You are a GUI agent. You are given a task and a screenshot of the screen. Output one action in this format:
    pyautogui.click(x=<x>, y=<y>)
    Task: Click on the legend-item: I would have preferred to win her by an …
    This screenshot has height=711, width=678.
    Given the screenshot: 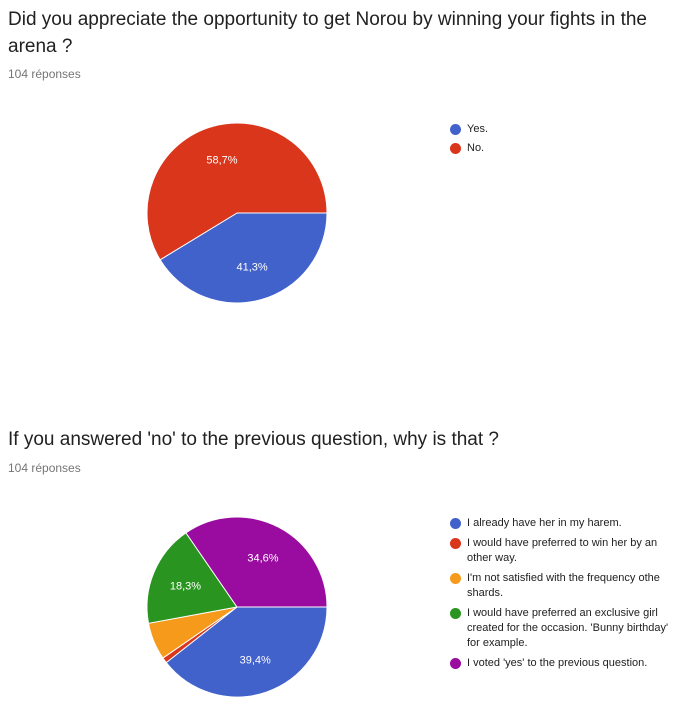 What is the action you would take?
    pyautogui.click(x=560, y=551)
    